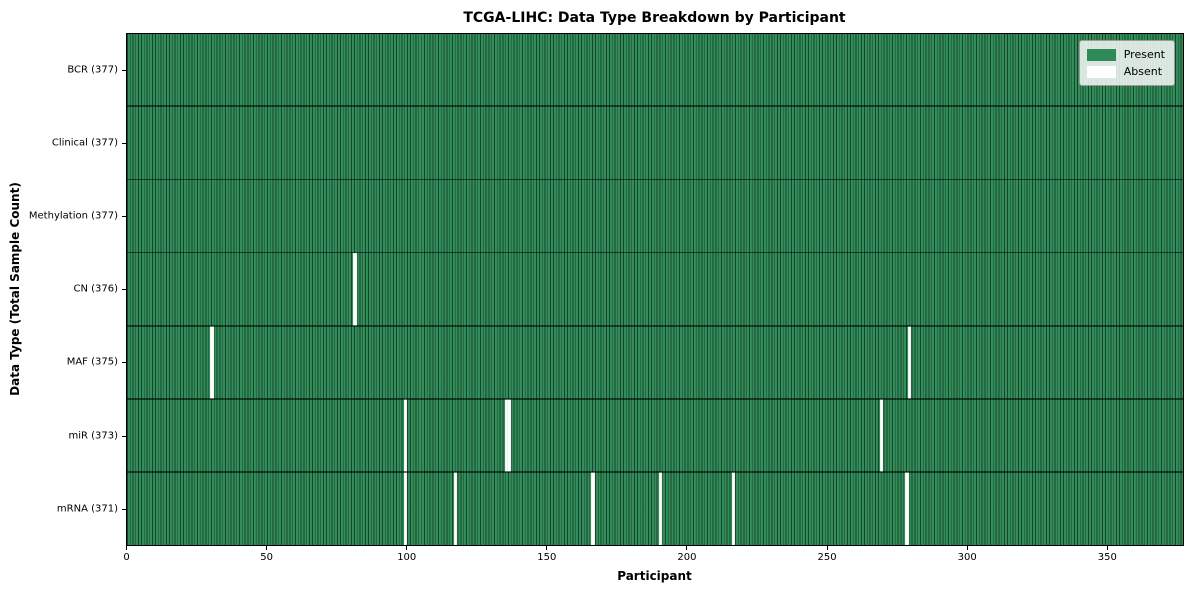 The height and width of the screenshot is (600, 1200). Describe the element at coordinates (1107, 557) in the screenshot. I see `x-tick-label-350: 350` at that location.